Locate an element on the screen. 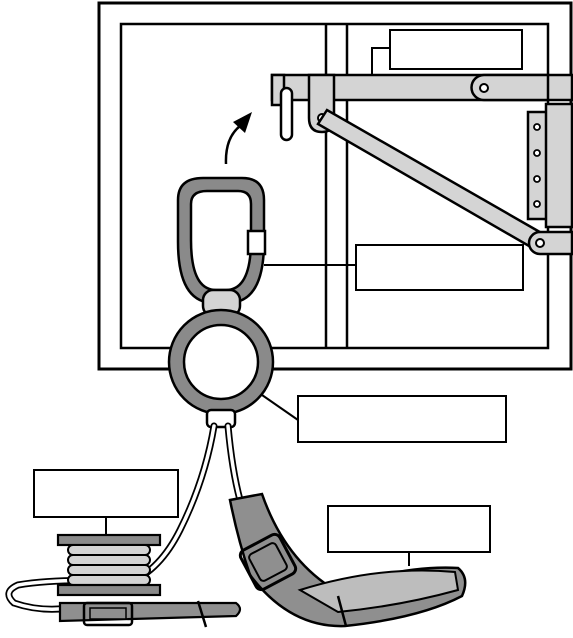  label-strap is located at coordinates (409, 535).